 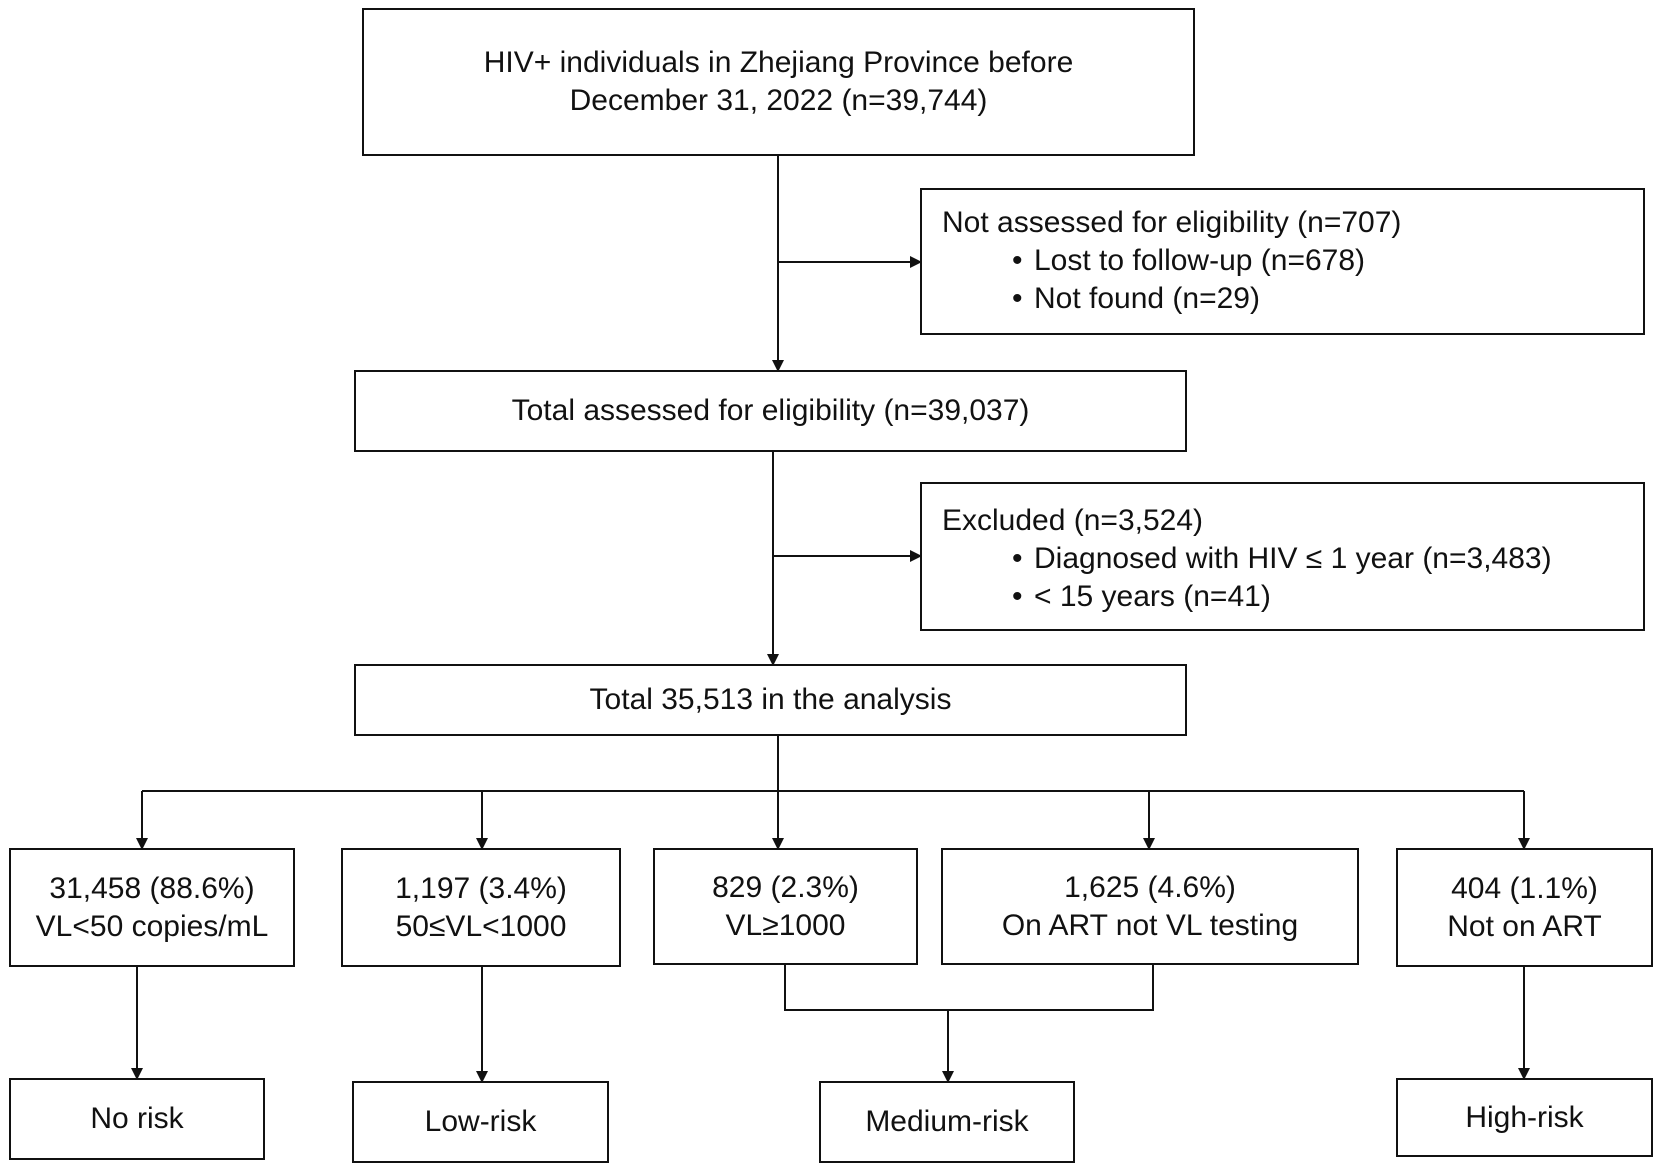 I want to click on outcome-no-risk: No risk, so click(x=137, y=1119).